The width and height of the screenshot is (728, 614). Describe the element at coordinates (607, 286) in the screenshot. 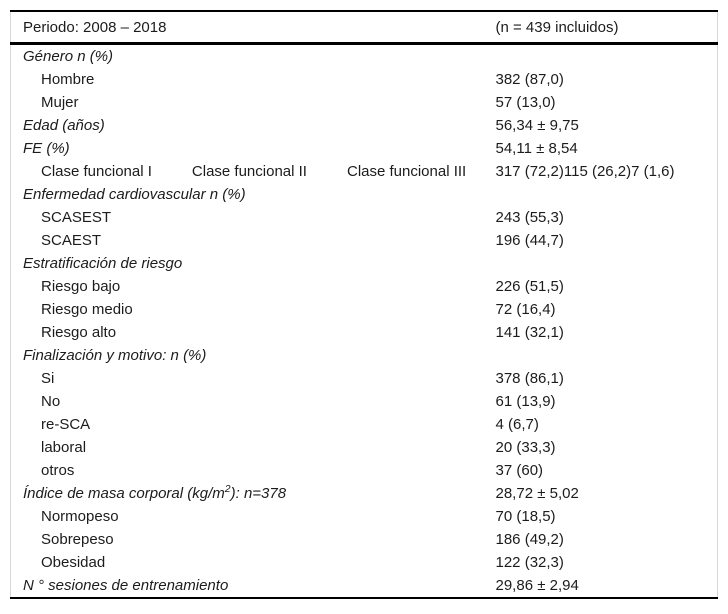

I see `row-value-cell: 226 (51,5)` at that location.